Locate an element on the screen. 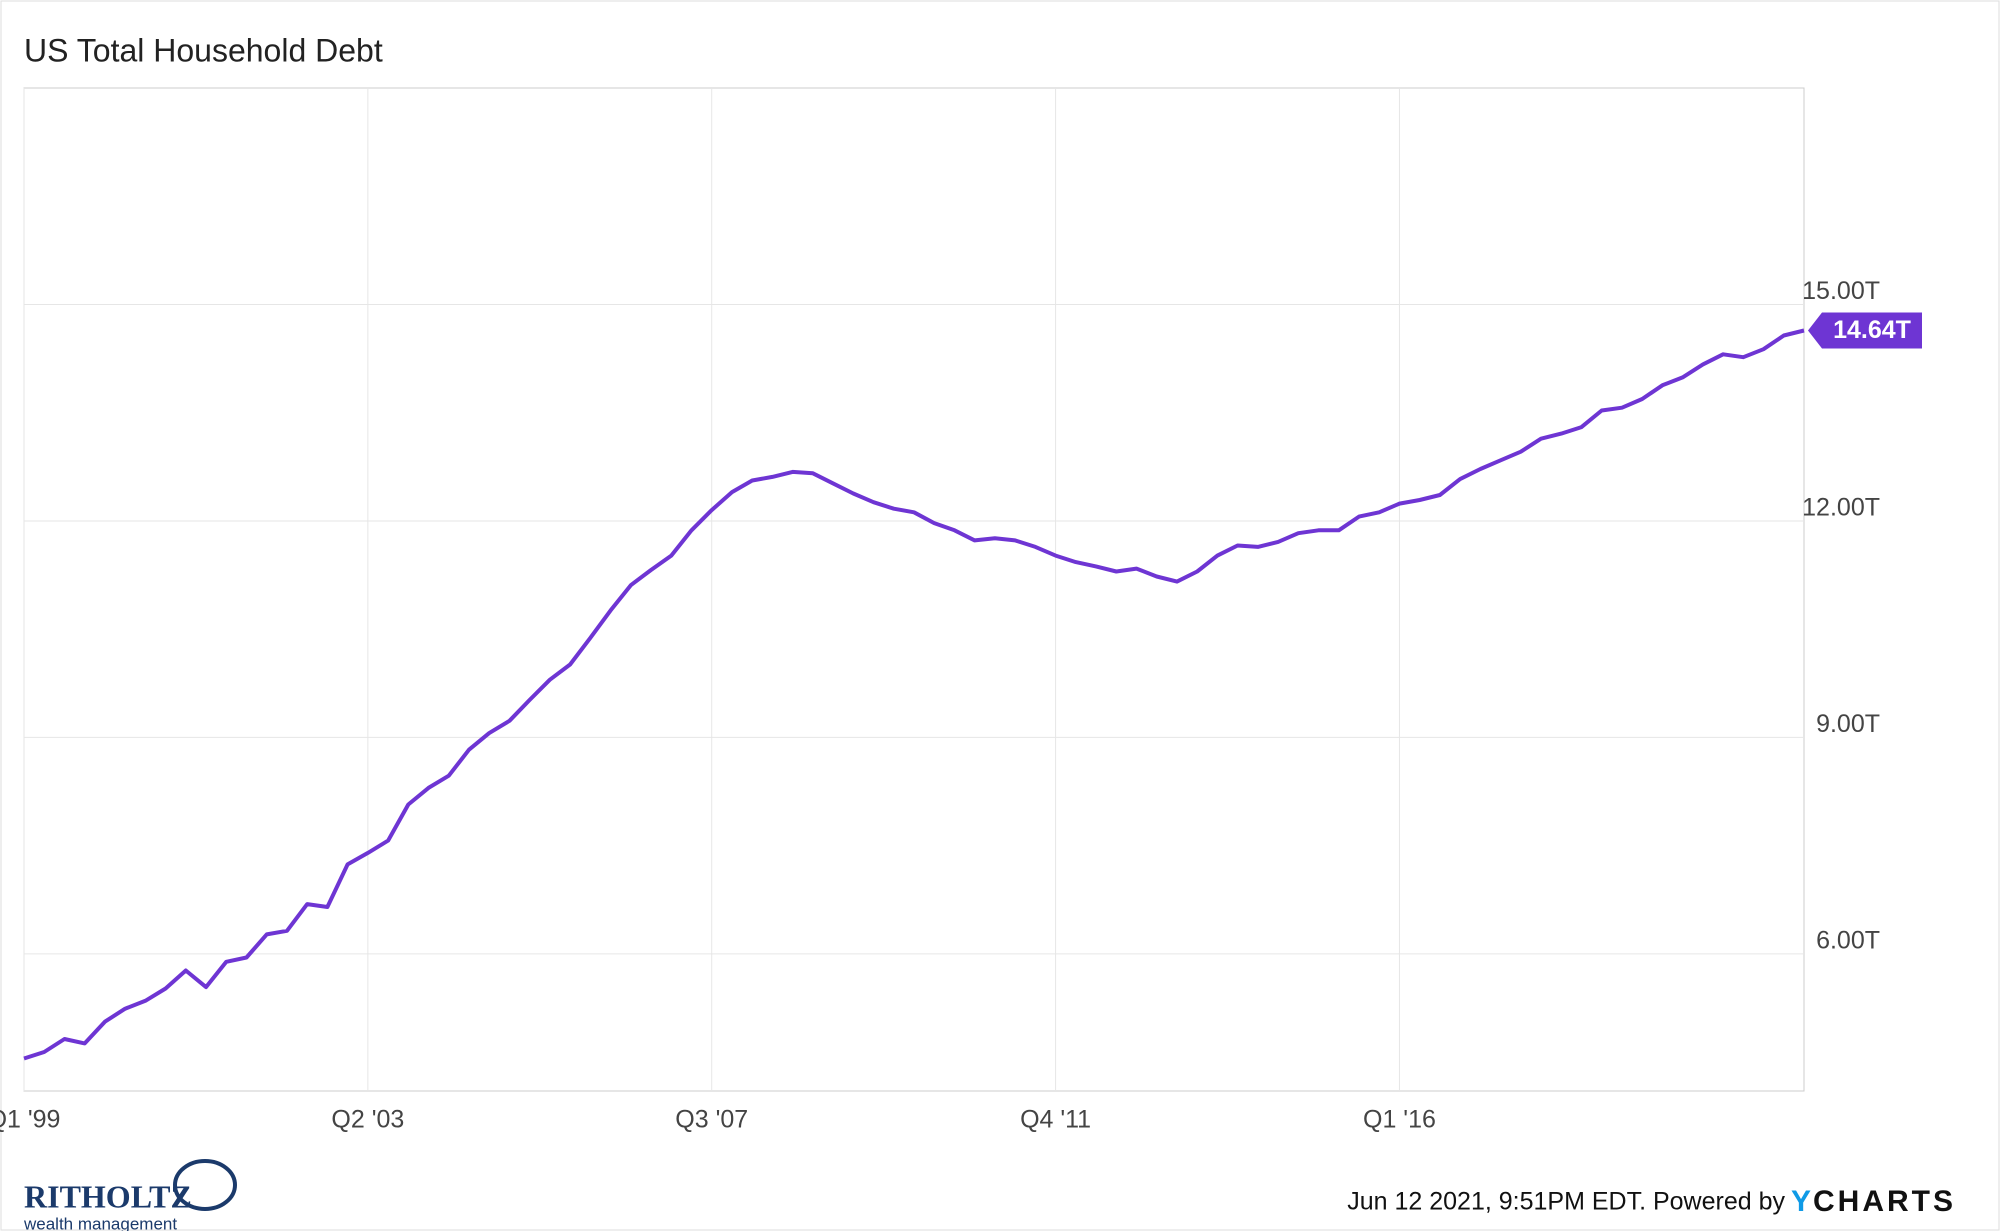 The width and height of the screenshot is (2000, 1231). x-tick-label: Q1 '99 is located at coordinates (30, 1120).